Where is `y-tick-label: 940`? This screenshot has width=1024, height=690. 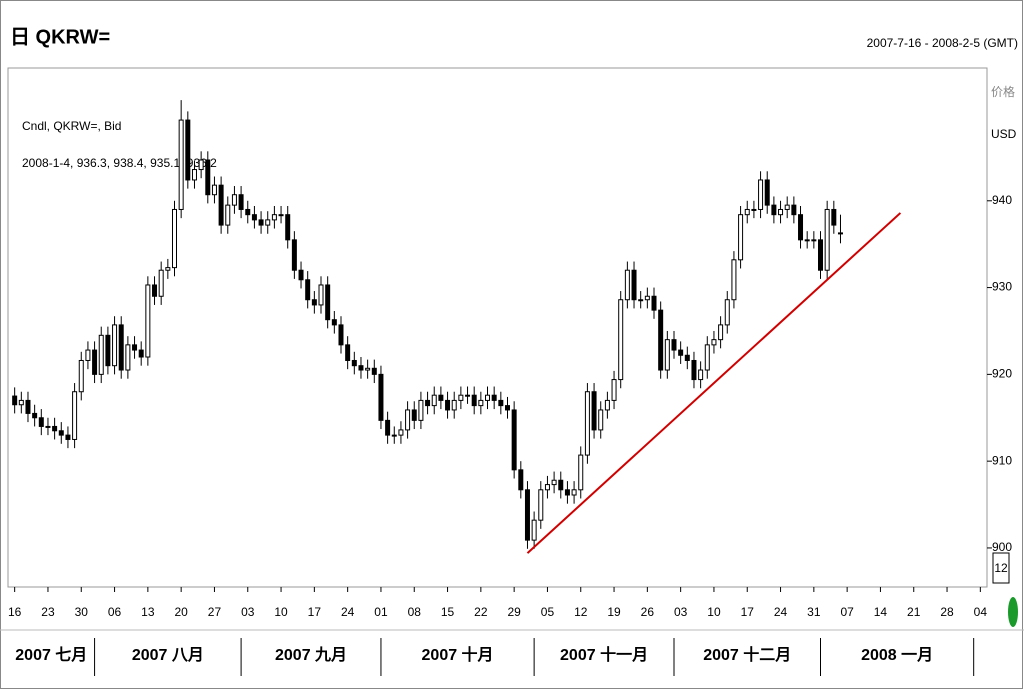
y-tick-label: 940 is located at coordinates (1002, 200).